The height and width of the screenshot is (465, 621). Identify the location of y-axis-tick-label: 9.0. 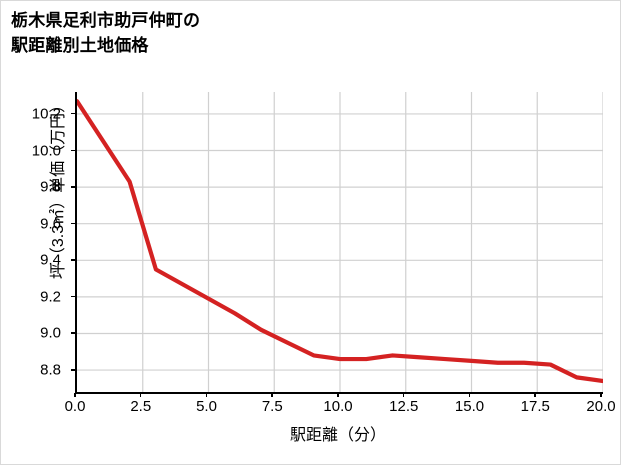
(50, 333).